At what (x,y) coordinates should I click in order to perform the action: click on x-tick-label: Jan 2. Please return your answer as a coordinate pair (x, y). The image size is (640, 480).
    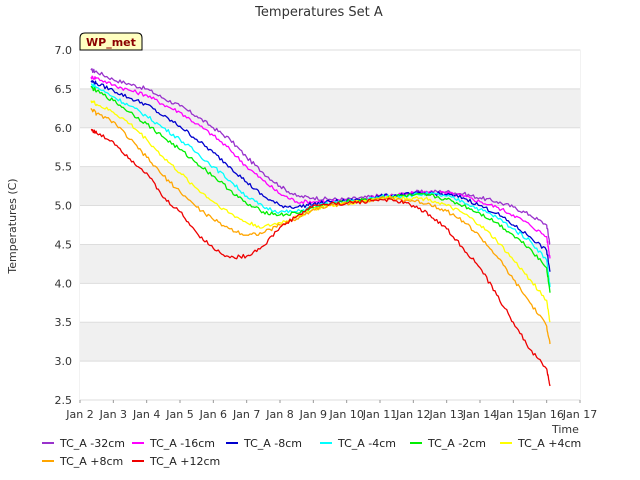
    Looking at the image, I should click on (79, 414).